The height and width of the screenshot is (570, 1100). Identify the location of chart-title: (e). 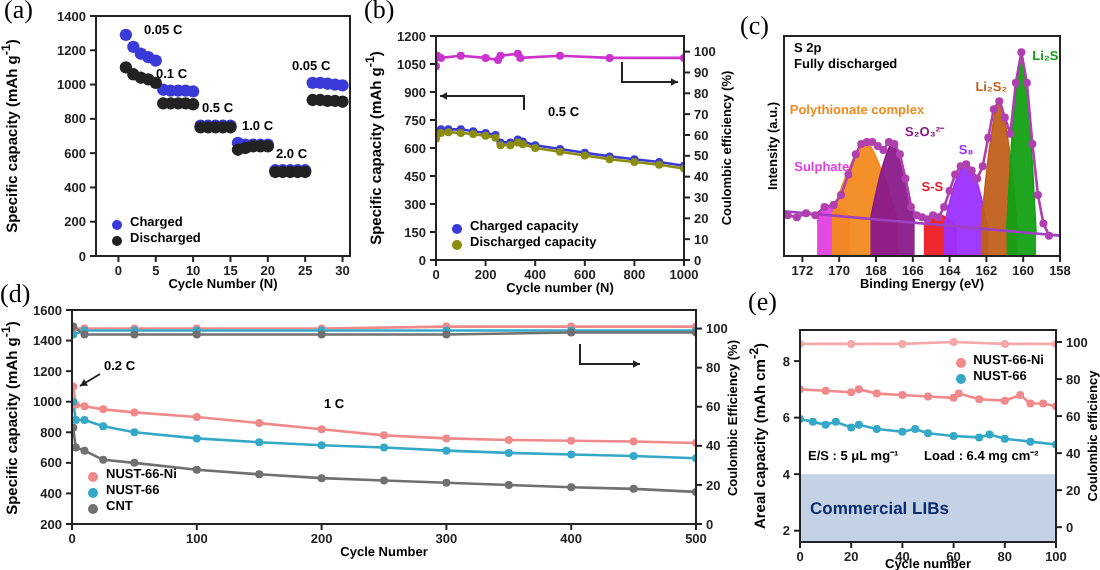
(762, 302).